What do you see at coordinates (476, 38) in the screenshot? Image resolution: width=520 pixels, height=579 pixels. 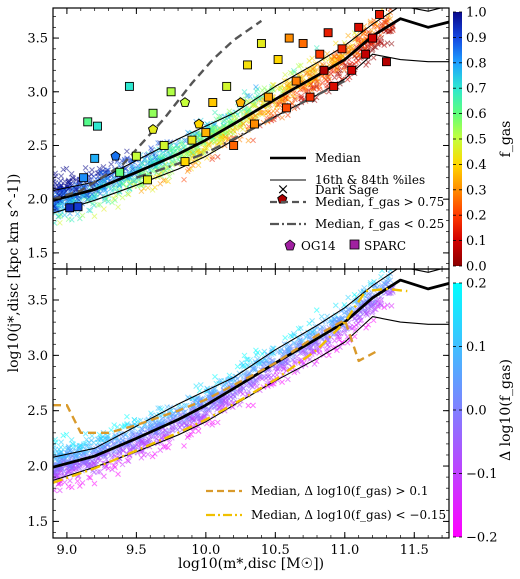 I see `colorbar-tick-label: 0.9` at bounding box center [476, 38].